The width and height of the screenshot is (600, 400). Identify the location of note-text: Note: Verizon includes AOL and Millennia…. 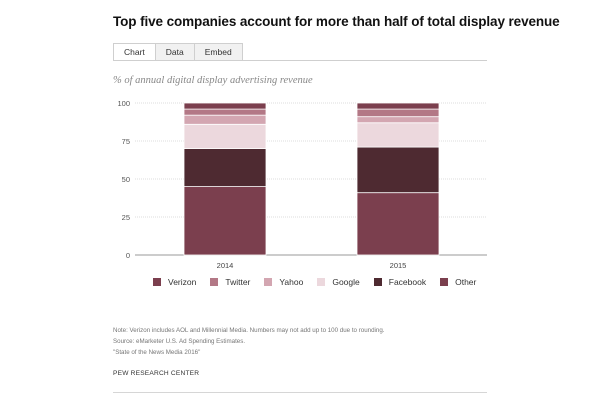
(249, 330).